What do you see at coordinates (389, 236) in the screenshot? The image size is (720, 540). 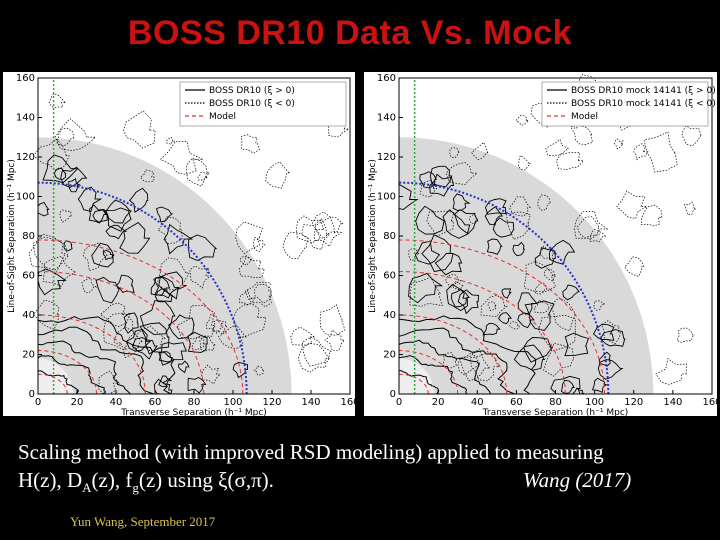 I see `y-tick-label: 80` at bounding box center [389, 236].